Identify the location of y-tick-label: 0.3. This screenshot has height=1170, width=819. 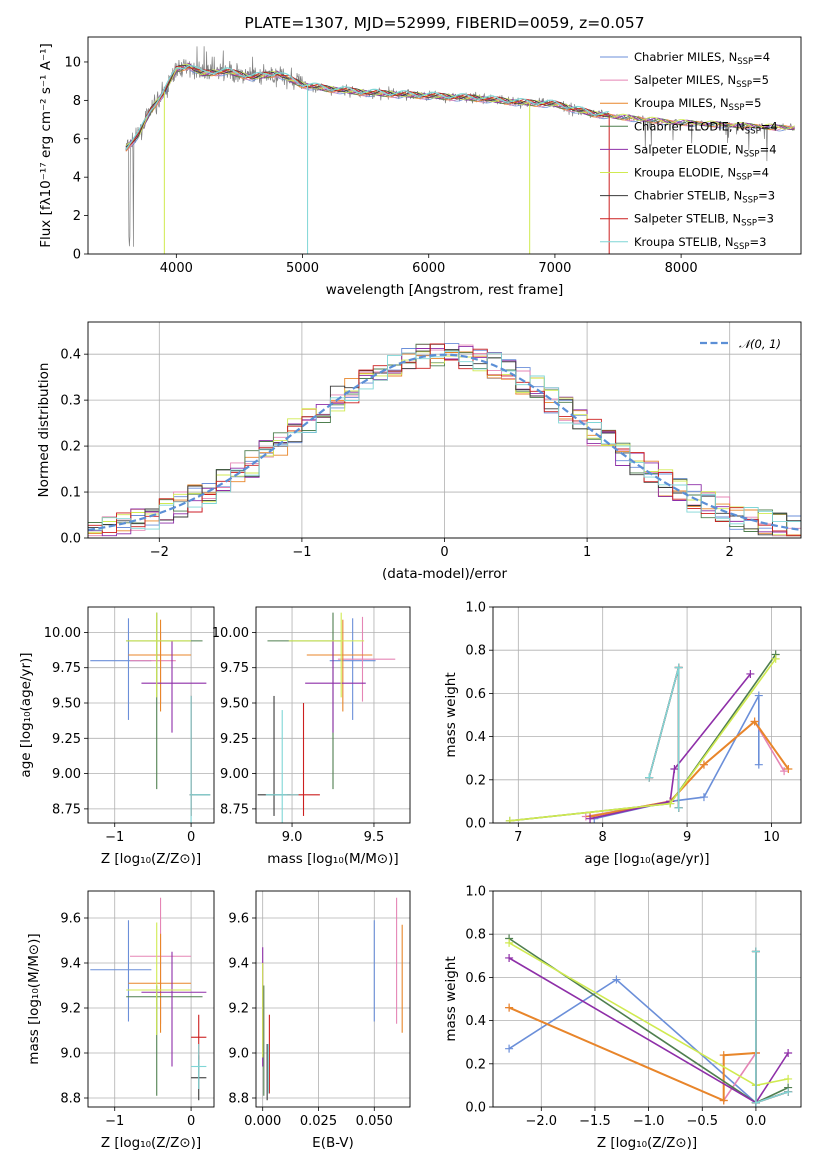
(70, 401).